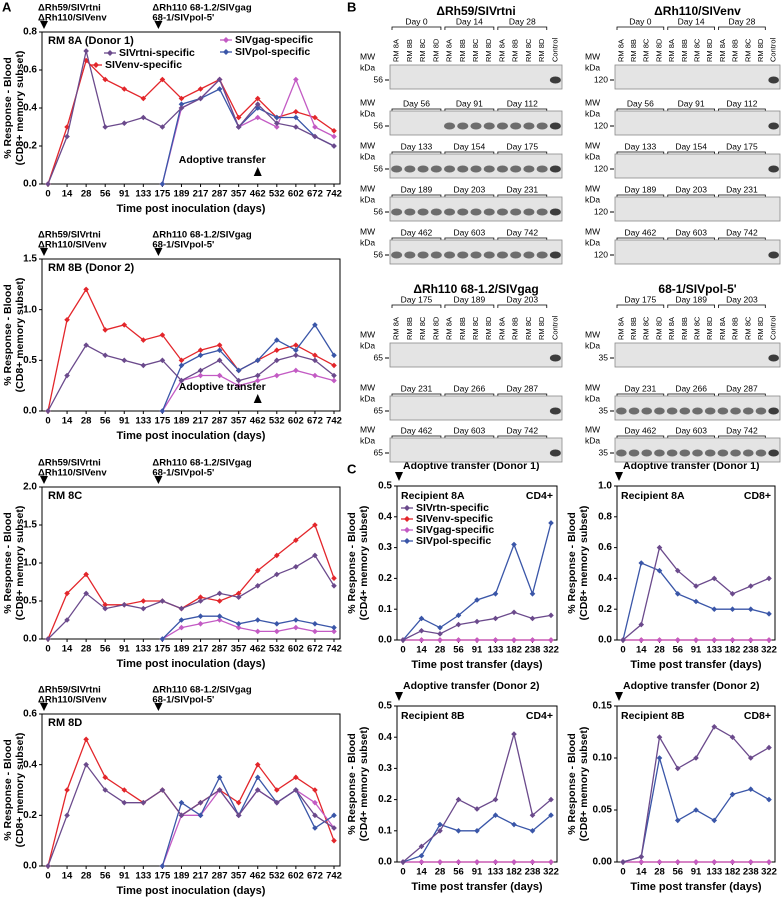 Image resolution: width=783 pixels, height=900 pixels. I want to click on x-tick-label: 182, so click(514, 872).